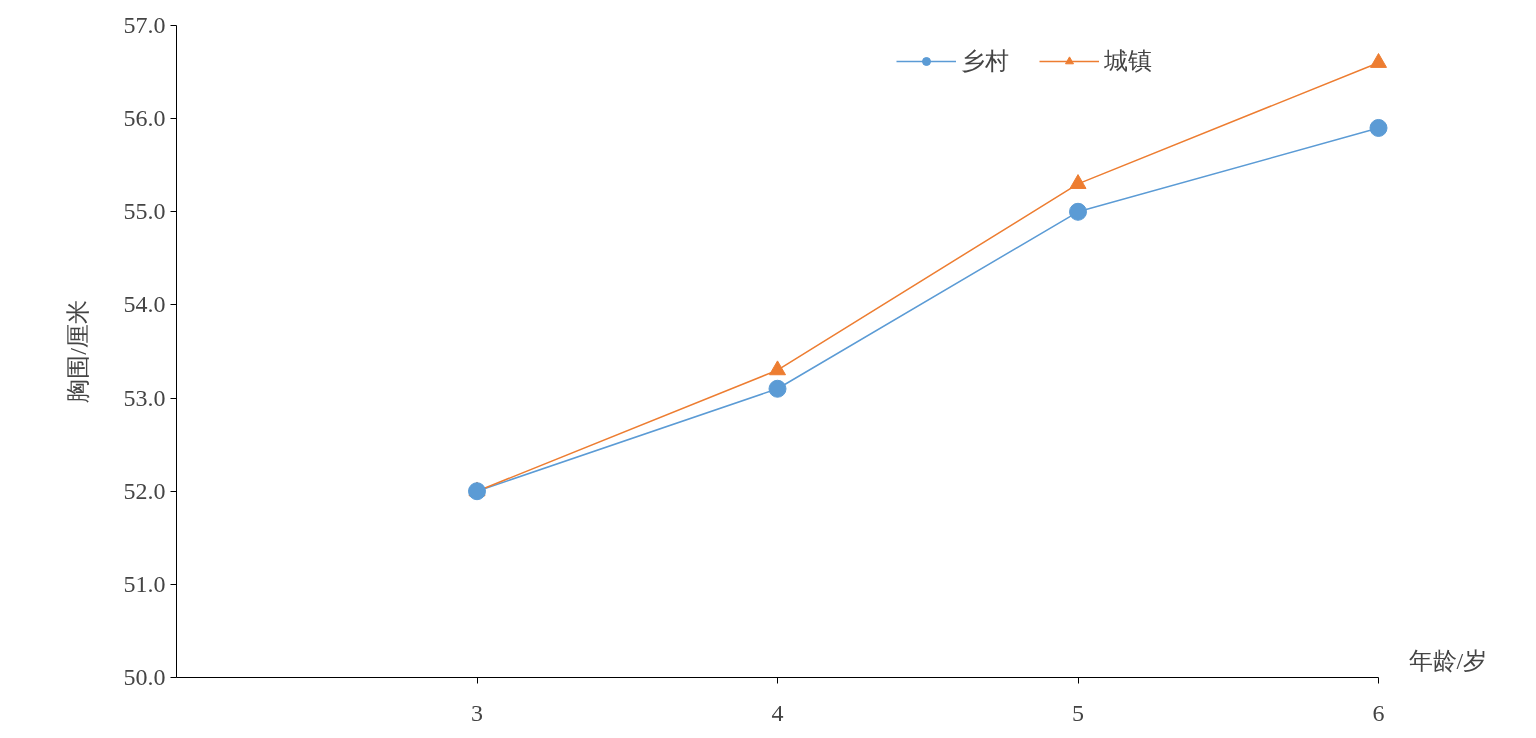 The width and height of the screenshot is (1536, 738). What do you see at coordinates (144, 677) in the screenshot?
I see `y-tick-label: 50.0` at bounding box center [144, 677].